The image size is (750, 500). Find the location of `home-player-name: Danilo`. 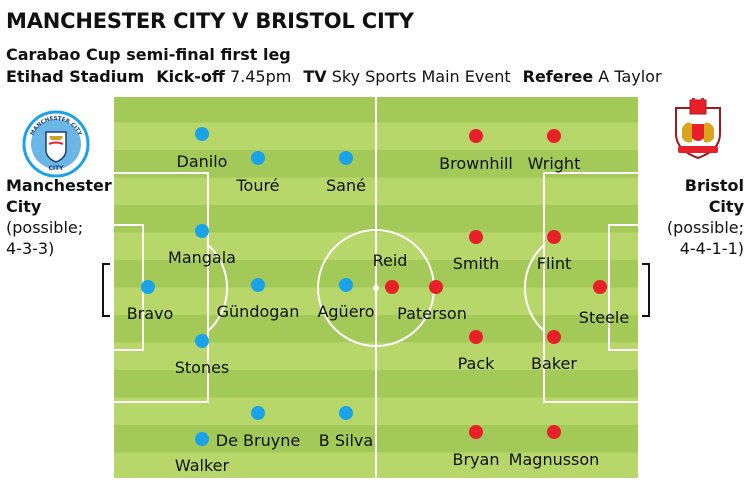

home-player-name: Danilo is located at coordinates (202, 161).